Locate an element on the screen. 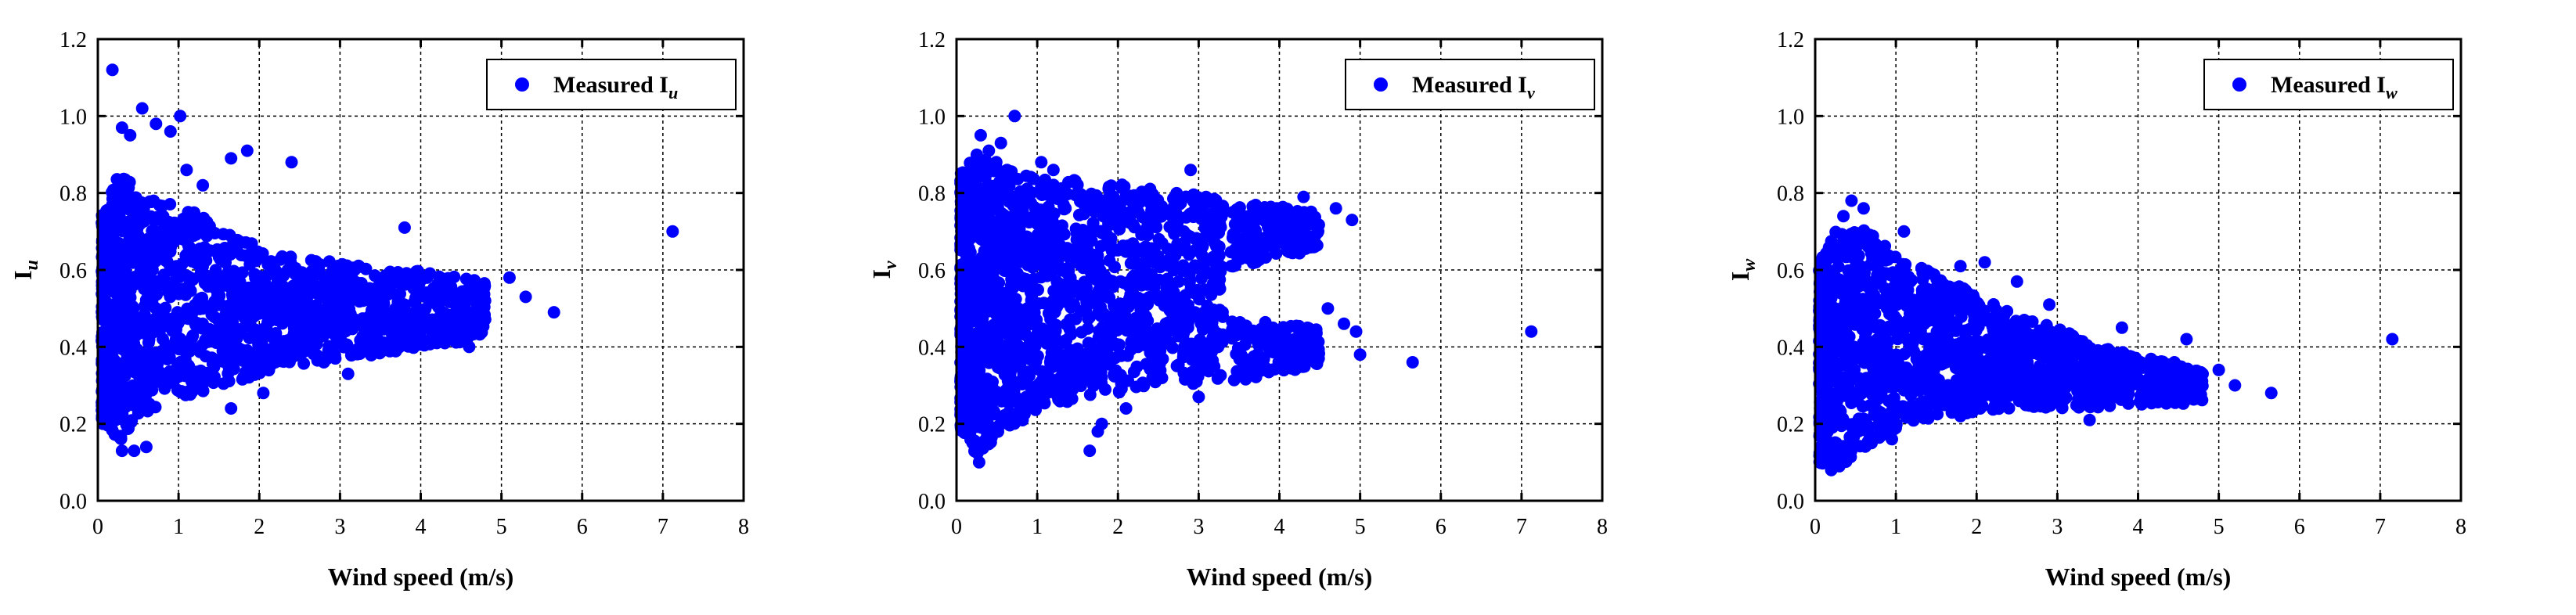 The image size is (2576, 615). legend-label-sub: u is located at coordinates (673, 92).